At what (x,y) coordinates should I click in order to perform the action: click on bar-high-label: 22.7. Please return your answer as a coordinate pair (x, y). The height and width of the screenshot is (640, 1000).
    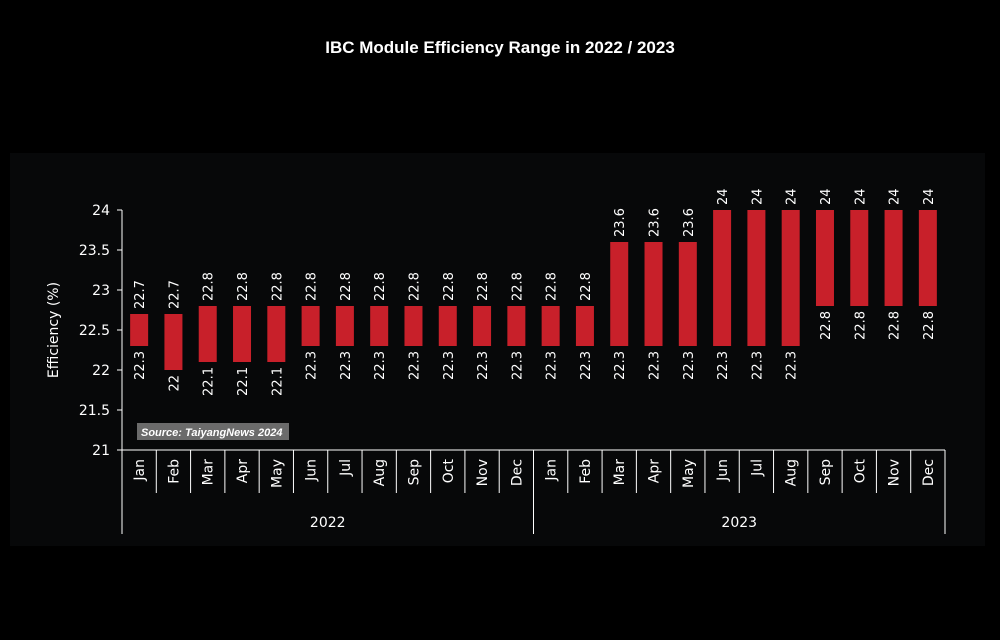
    Looking at the image, I should click on (140, 294).